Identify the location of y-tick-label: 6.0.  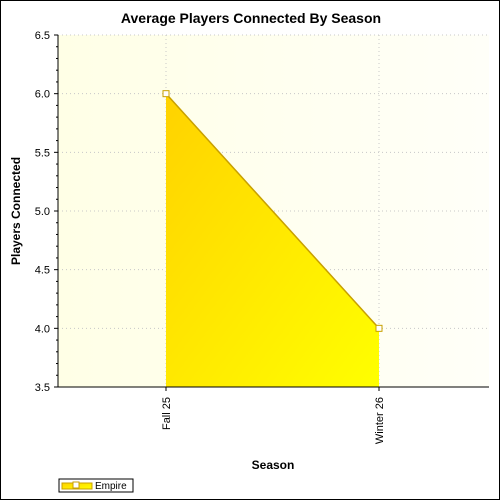
(42, 95).